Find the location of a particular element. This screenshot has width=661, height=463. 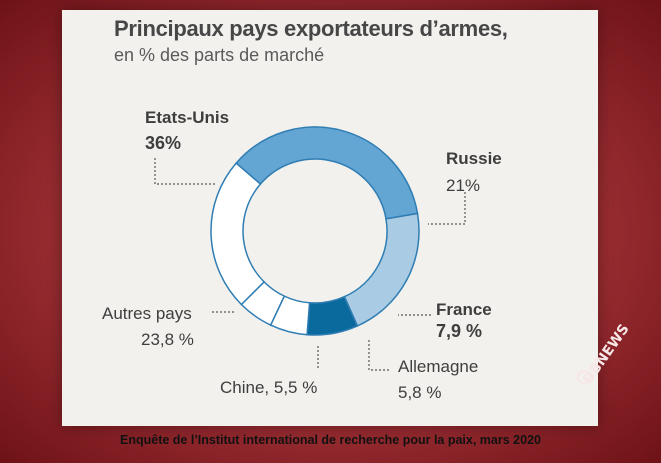

donut-slice-russie is located at coordinates (381, 269).